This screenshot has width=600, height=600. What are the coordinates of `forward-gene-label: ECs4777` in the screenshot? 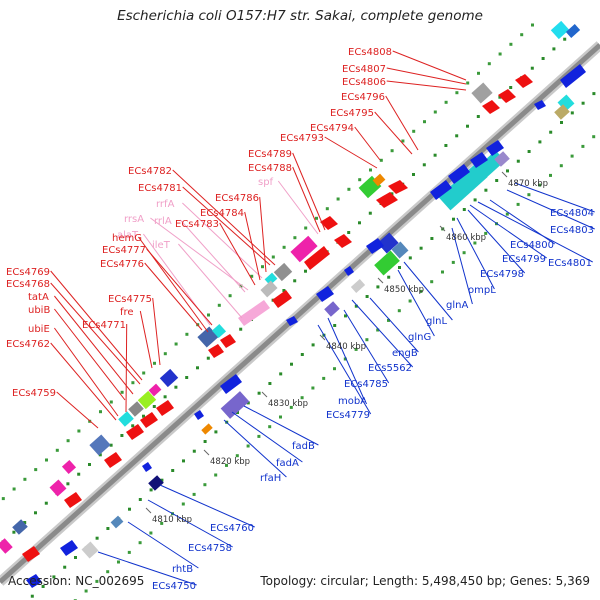 It's located at (124, 250).